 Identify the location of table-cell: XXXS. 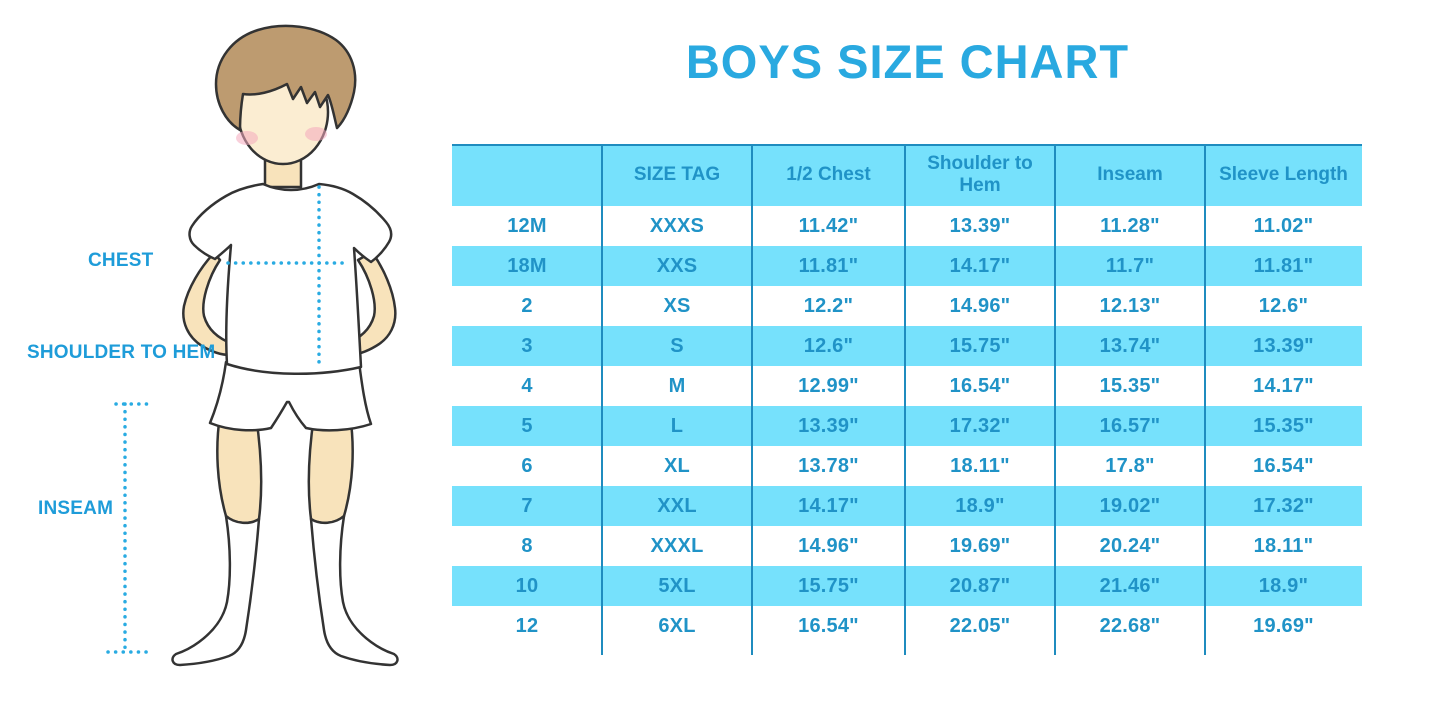
(677, 225).